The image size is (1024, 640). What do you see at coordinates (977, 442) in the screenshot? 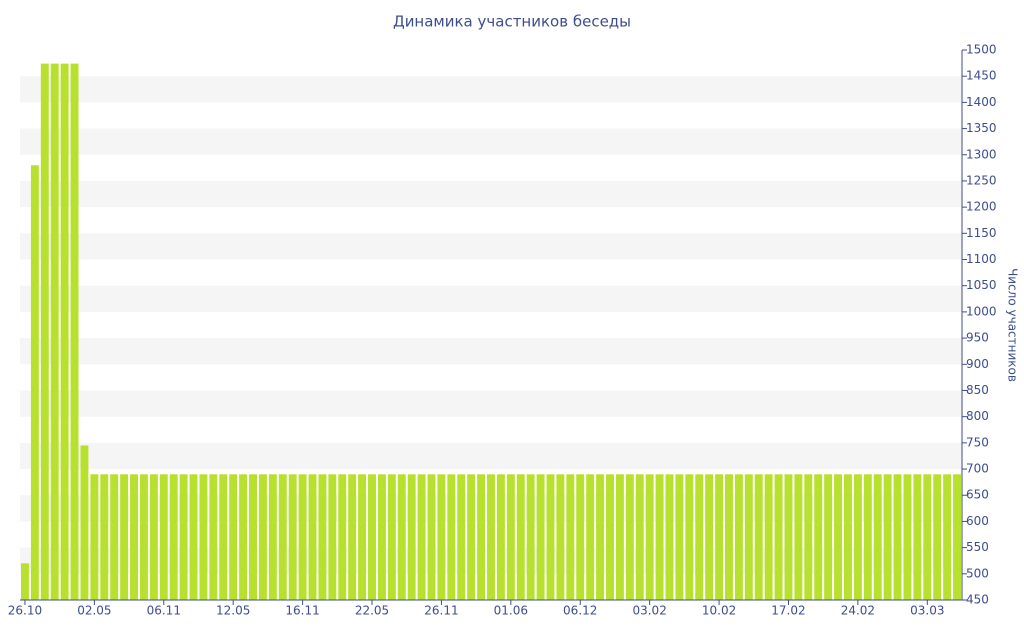
I see `y-tick-label: 750` at bounding box center [977, 442].